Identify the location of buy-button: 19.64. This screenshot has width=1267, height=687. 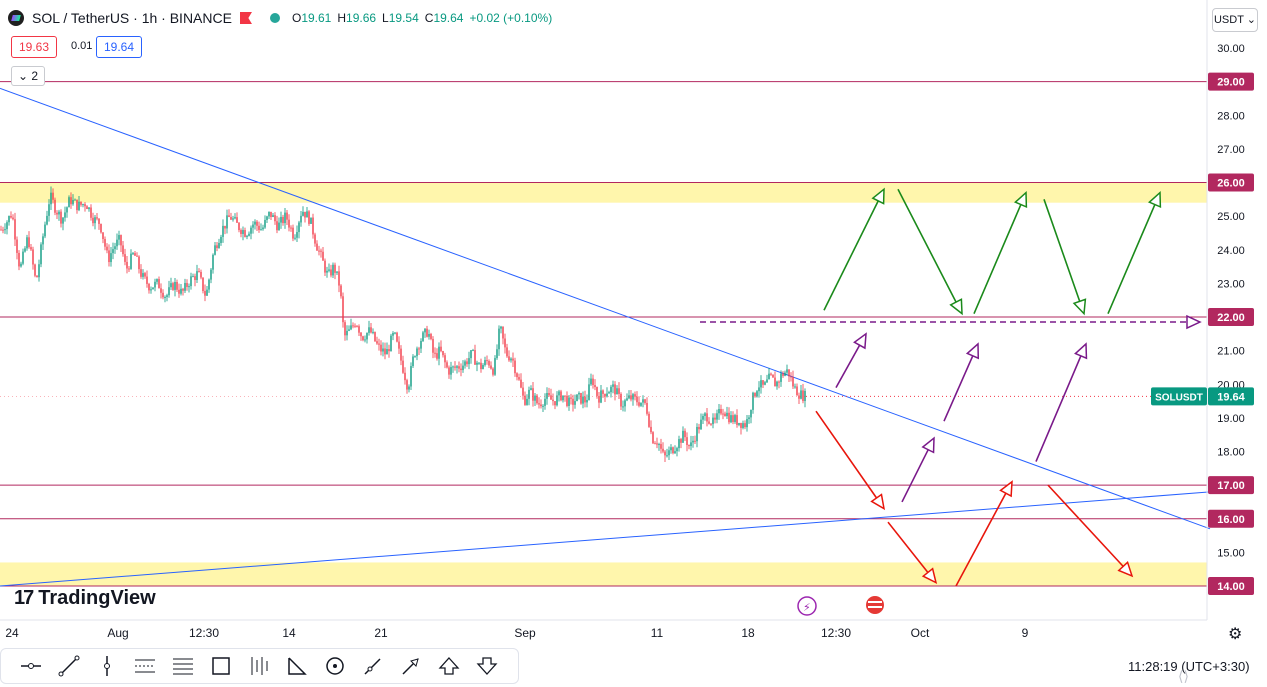
(119, 47).